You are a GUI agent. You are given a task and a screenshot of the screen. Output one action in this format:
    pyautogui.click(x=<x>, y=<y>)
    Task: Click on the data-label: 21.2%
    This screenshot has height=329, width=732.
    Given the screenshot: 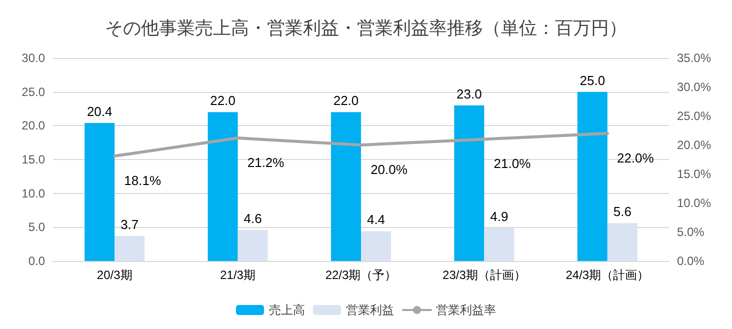 What is the action you would take?
    pyautogui.click(x=266, y=162)
    